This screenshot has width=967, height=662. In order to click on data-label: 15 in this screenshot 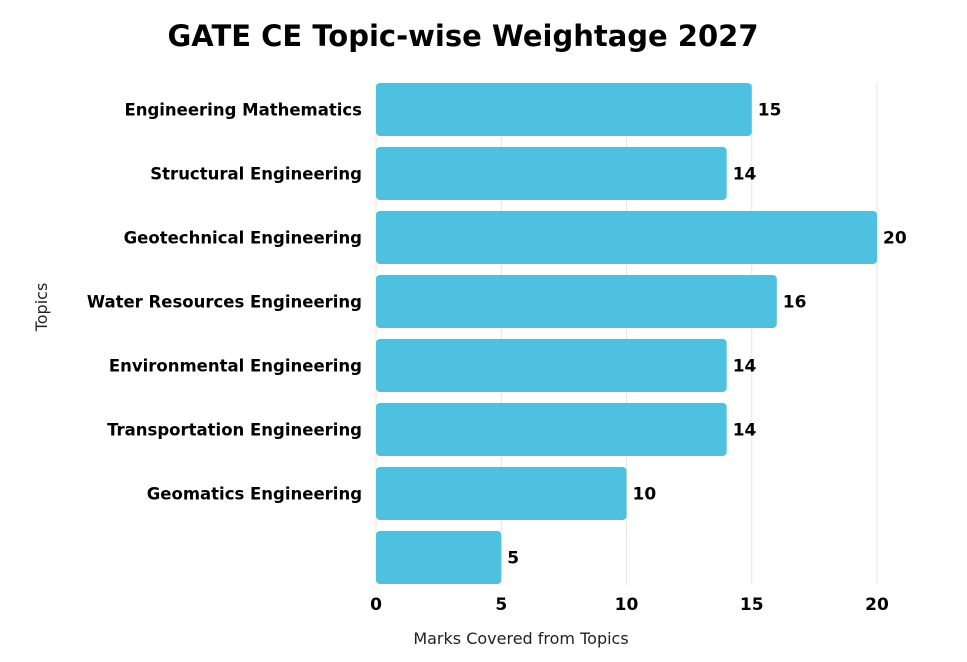, I will do `click(770, 111)`.